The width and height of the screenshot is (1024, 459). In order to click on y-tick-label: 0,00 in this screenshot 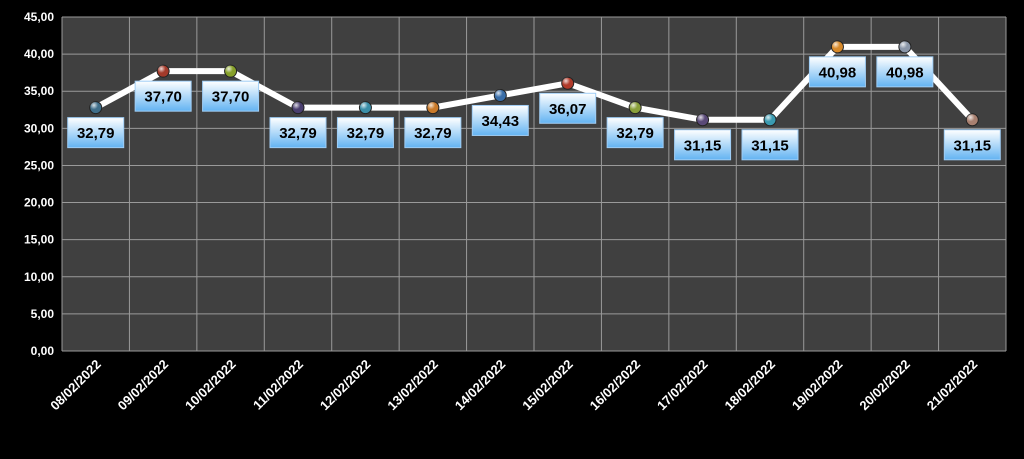, I will do `click(43, 351)`.